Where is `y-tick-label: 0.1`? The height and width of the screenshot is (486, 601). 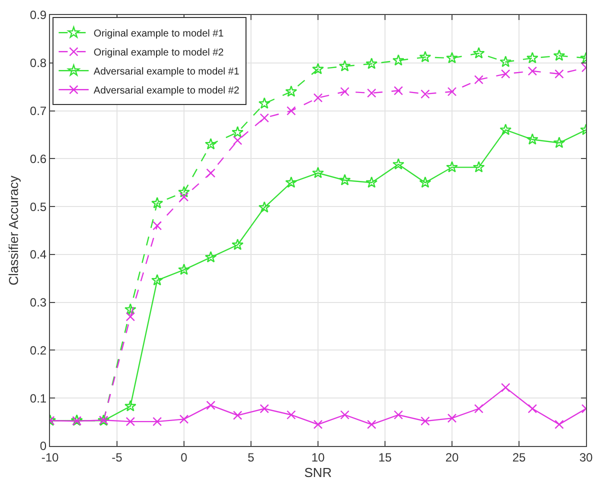 y-tick-label: 0.1 is located at coordinates (38, 398).